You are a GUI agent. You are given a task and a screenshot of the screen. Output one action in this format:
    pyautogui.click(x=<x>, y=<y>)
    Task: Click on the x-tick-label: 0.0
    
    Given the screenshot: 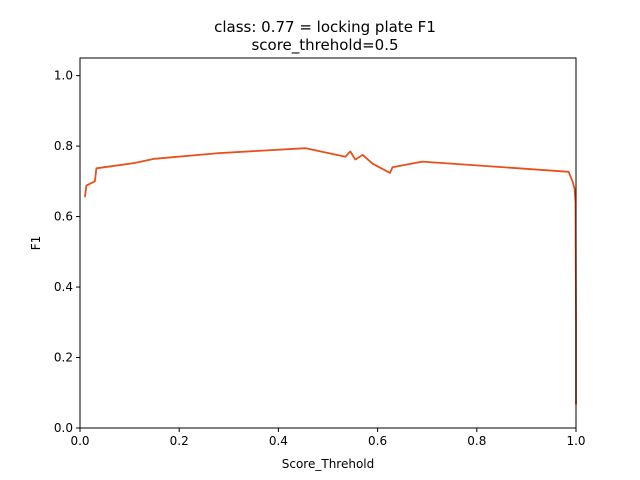 What is the action you would take?
    pyautogui.click(x=79, y=441)
    